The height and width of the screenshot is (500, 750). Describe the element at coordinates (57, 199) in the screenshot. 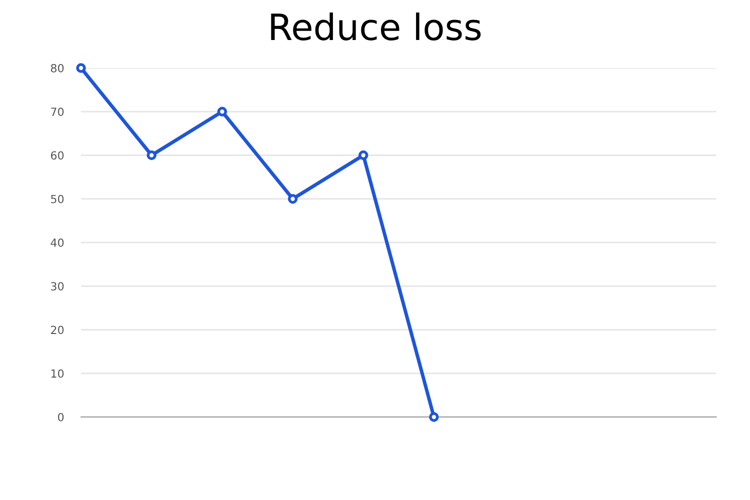

I see `y-tick-label: 50` at that location.